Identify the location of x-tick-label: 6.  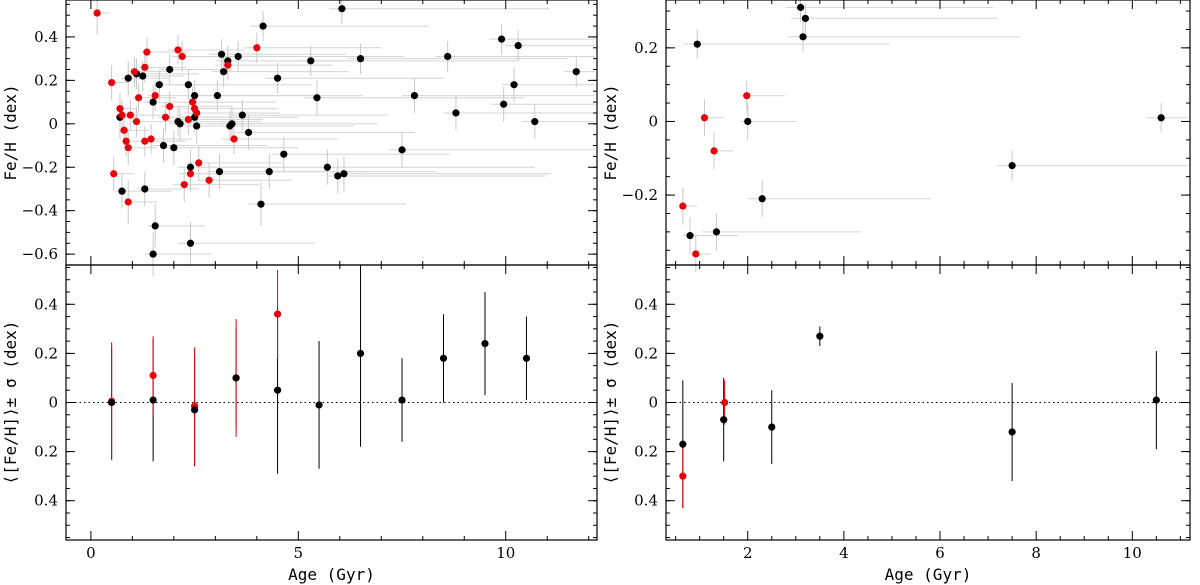
(940, 553).